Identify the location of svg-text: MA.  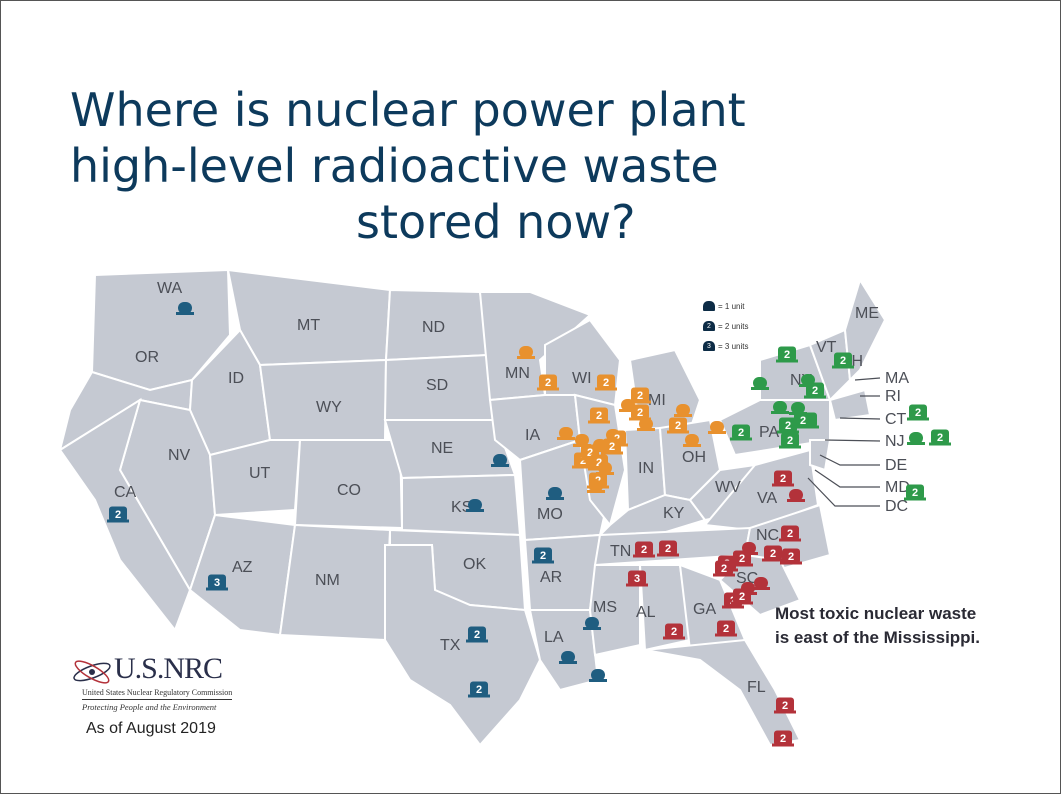
(897, 378).